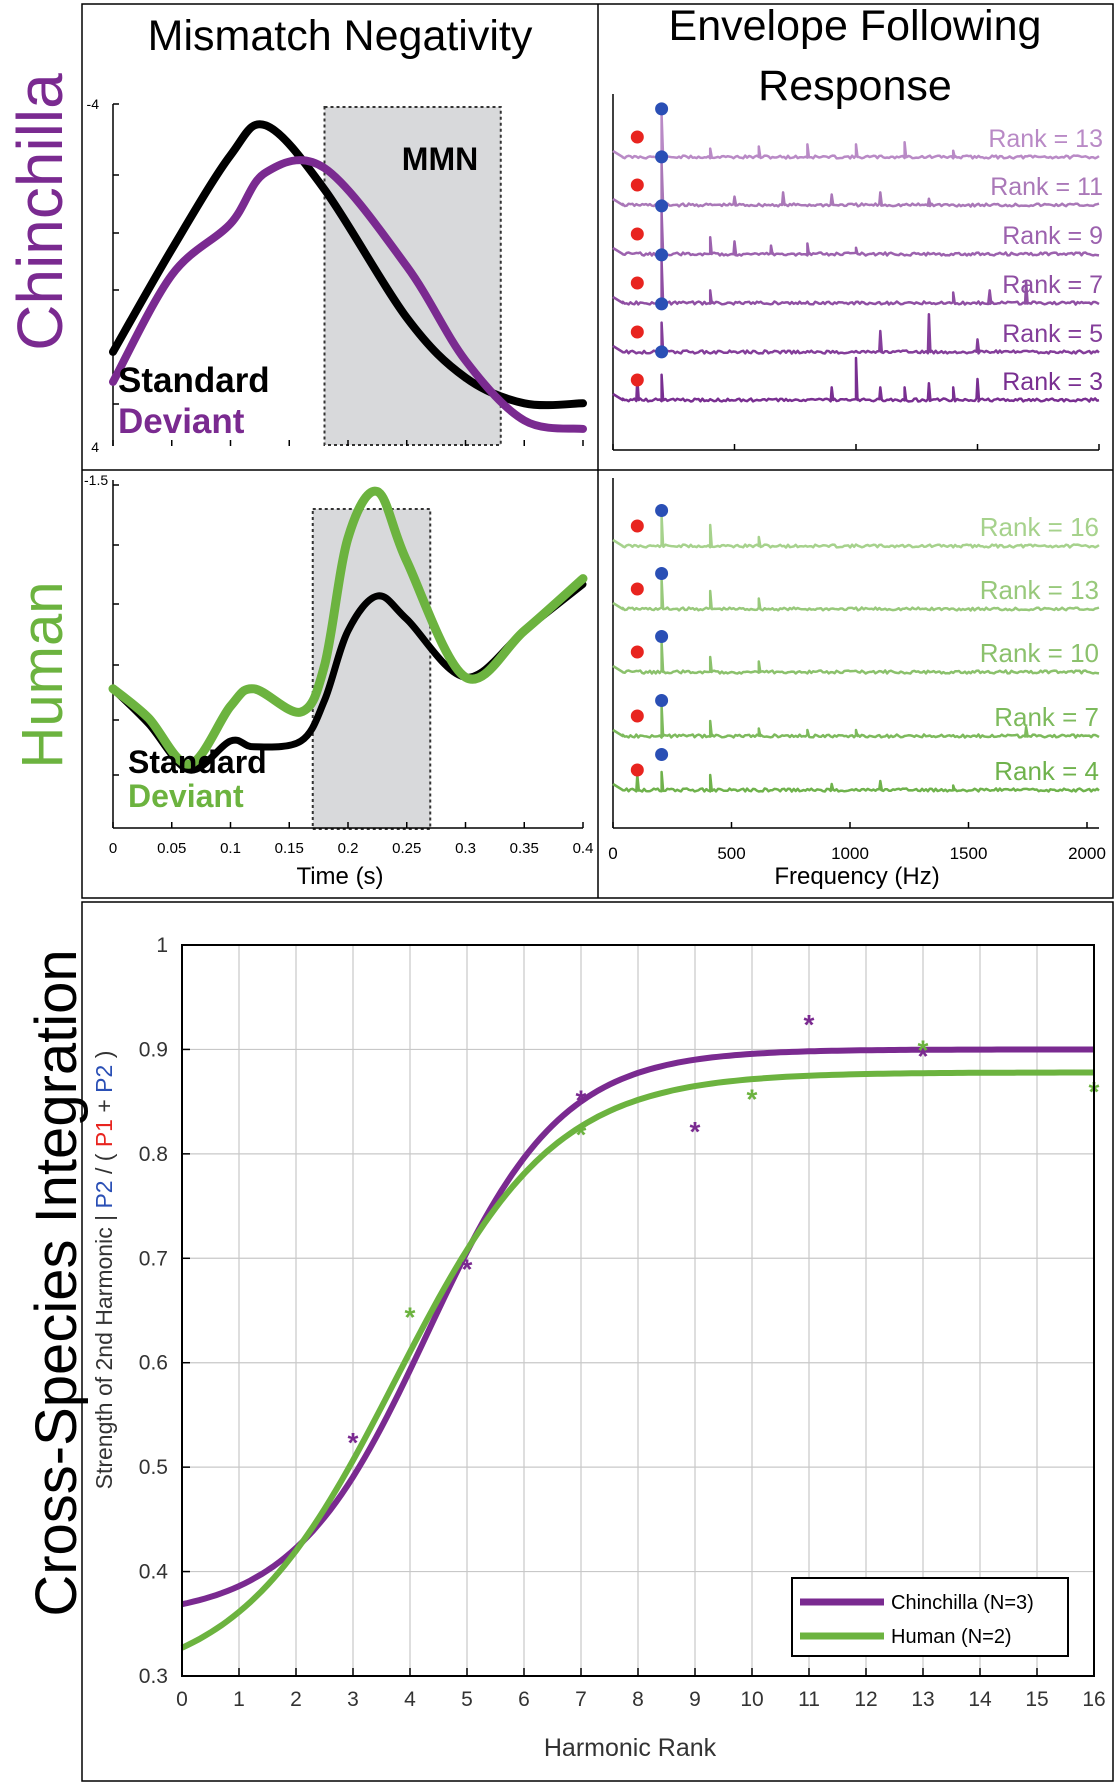 This screenshot has height=1783, width=1115. I want to click on x-tick-label: 3, so click(353, 1699).